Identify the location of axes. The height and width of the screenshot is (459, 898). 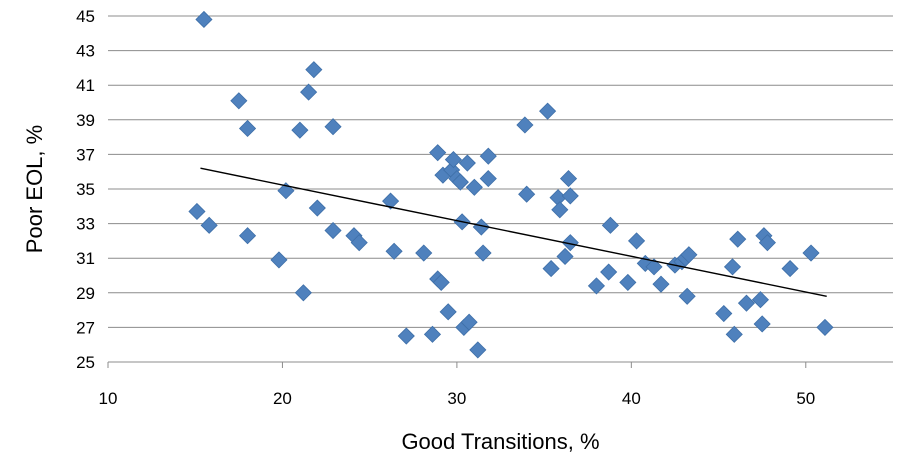
(500, 364).